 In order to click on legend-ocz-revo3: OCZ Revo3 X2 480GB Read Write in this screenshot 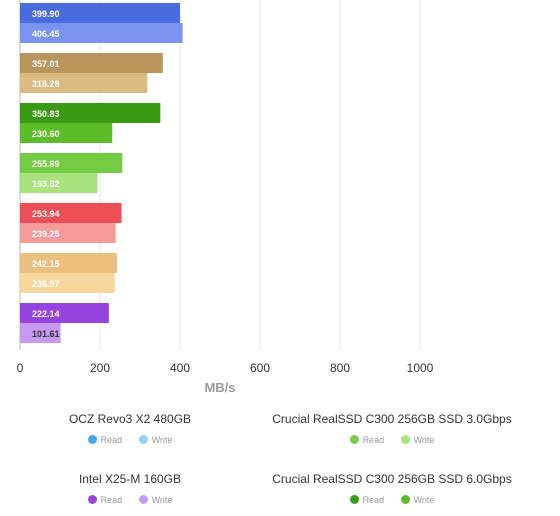, I will do `click(130, 428)`.